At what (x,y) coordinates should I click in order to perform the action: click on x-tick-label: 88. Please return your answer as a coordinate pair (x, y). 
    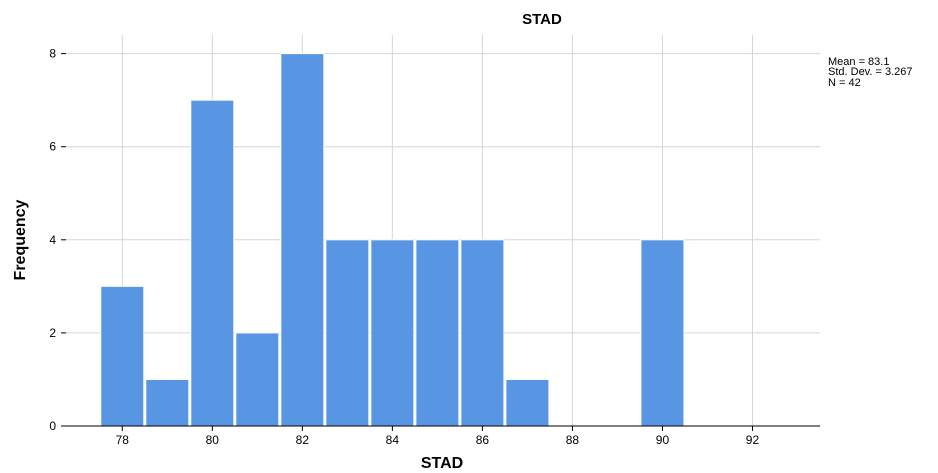
    Looking at the image, I should click on (573, 440).